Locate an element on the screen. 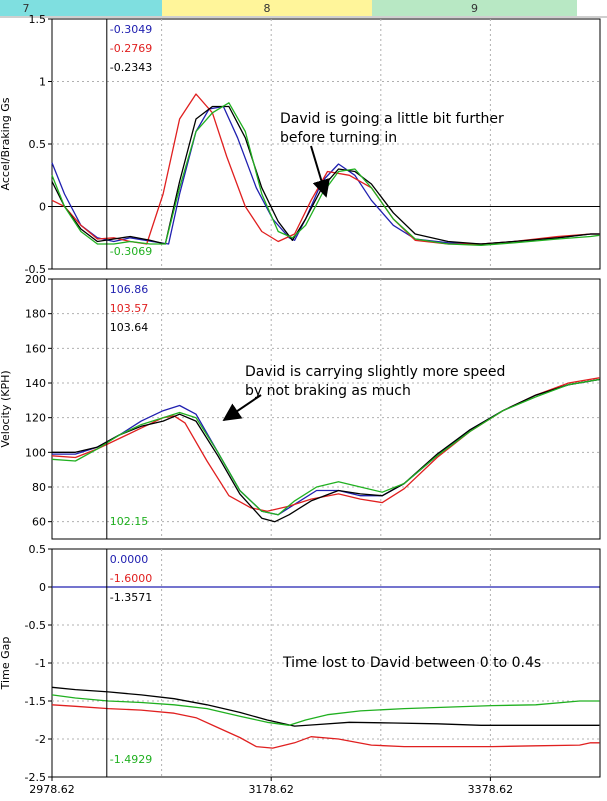 This screenshot has height=801, width=607. panel-3-ytick-label: 0.5 is located at coordinates (38, 549).